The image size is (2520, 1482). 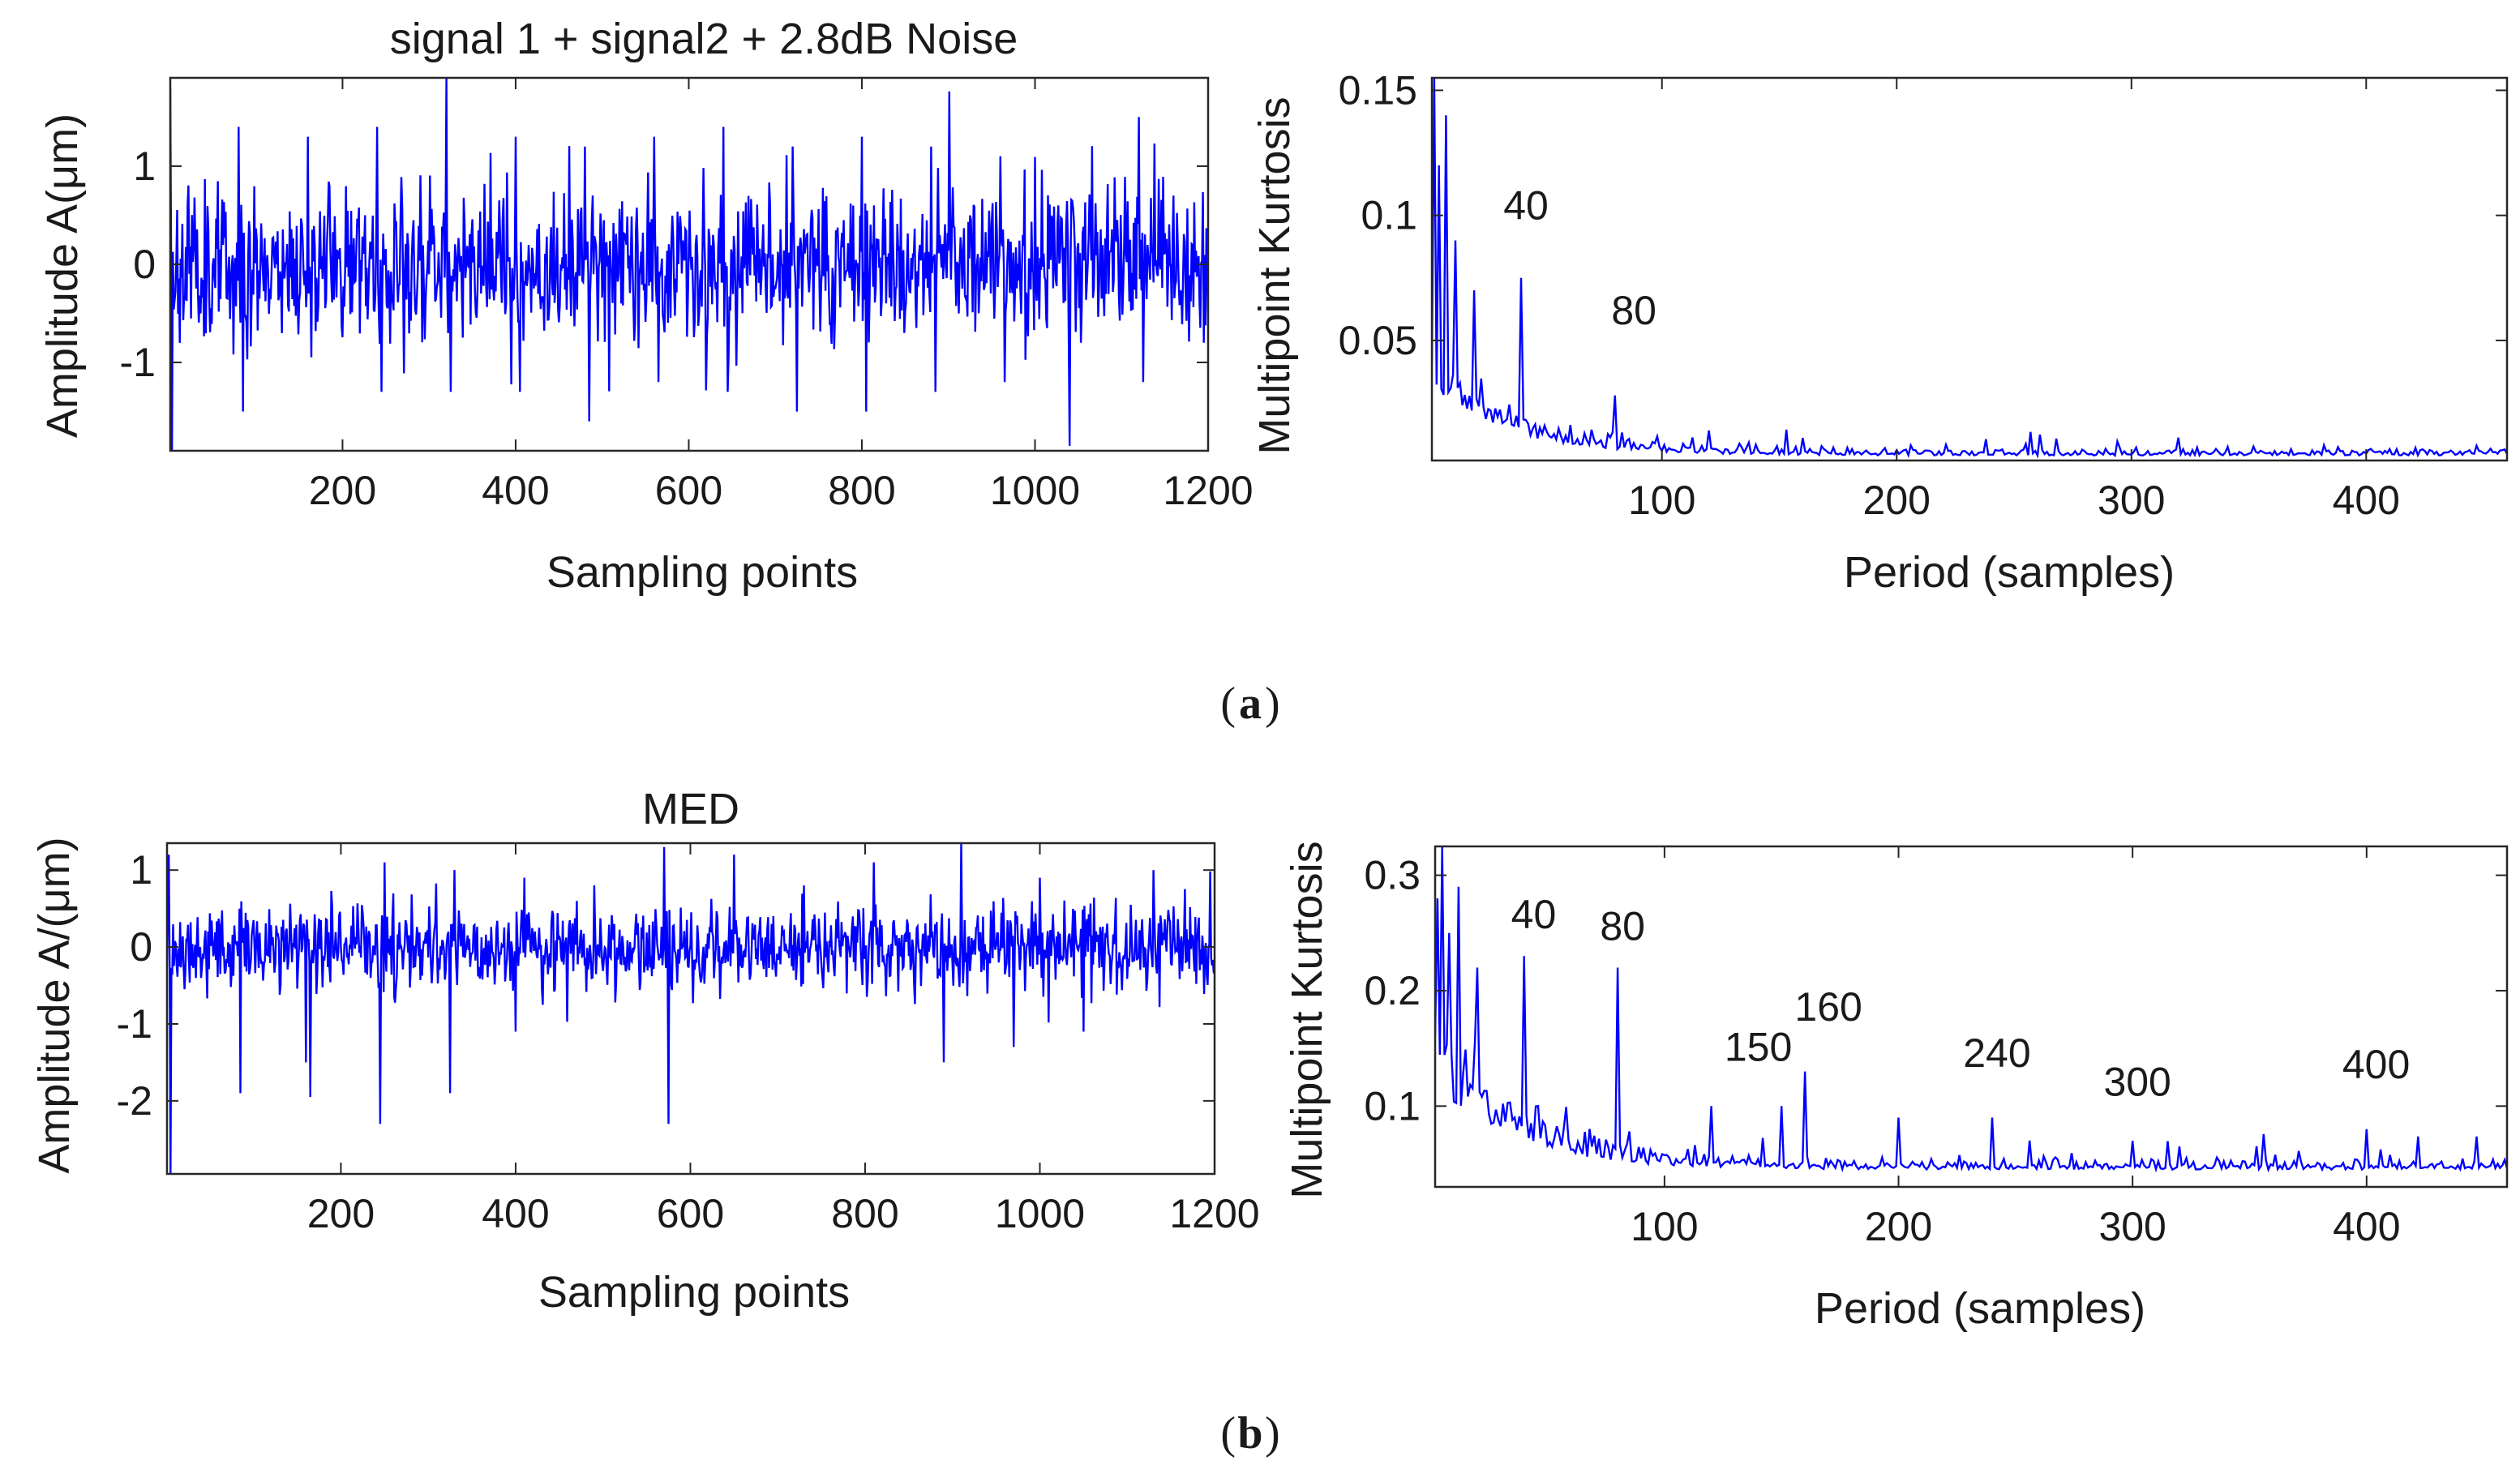 What do you see at coordinates (63, 276) in the screenshot?
I see `y-axis-label: Amplitude A(μm)` at bounding box center [63, 276].